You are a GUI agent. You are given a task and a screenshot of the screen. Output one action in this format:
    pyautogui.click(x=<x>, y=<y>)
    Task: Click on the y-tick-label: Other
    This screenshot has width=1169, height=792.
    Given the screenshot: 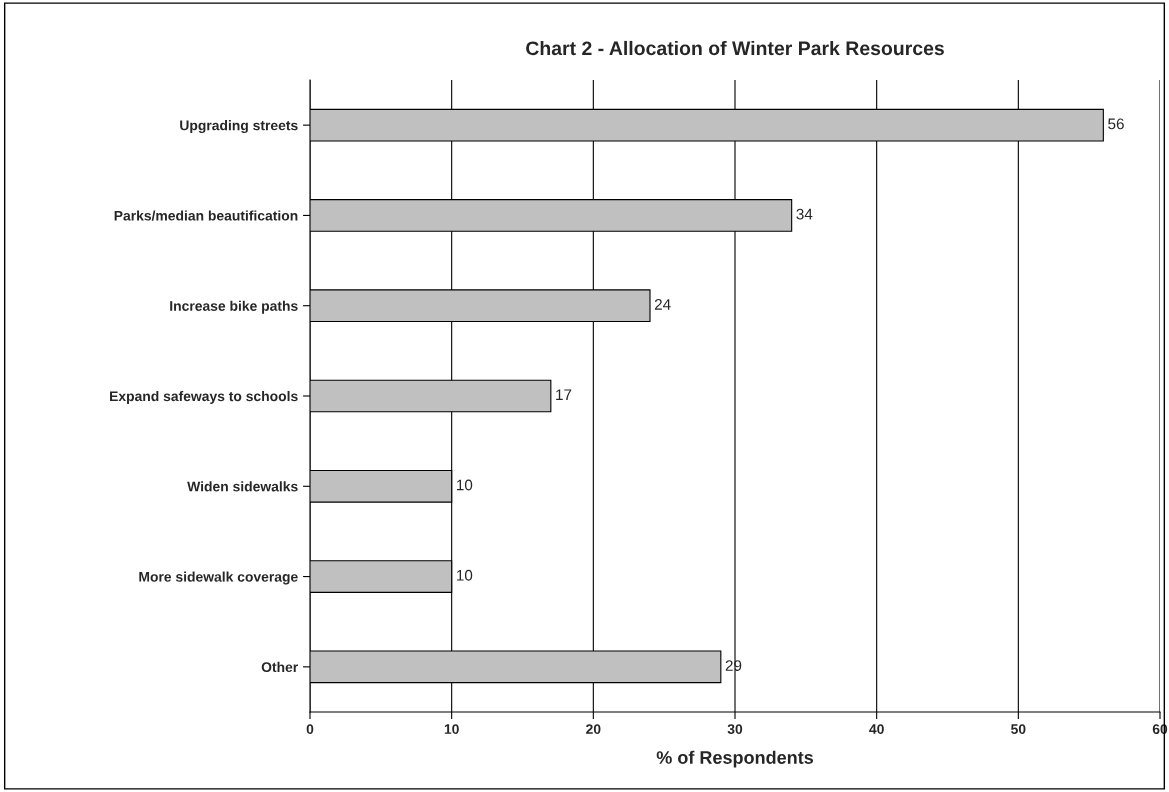 What is the action you would take?
    pyautogui.click(x=279, y=667)
    